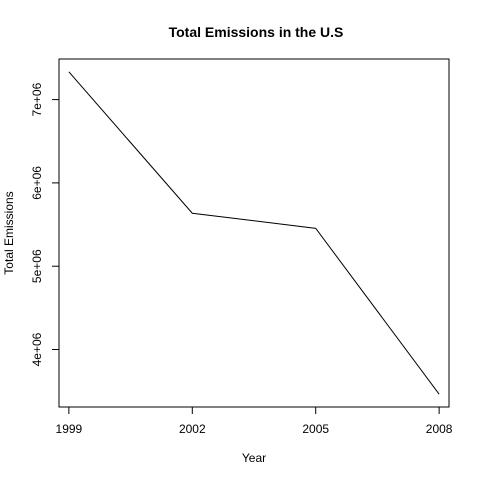 The image size is (480, 480). I want to click on y-tick-label: 7e+06, so click(37, 99).